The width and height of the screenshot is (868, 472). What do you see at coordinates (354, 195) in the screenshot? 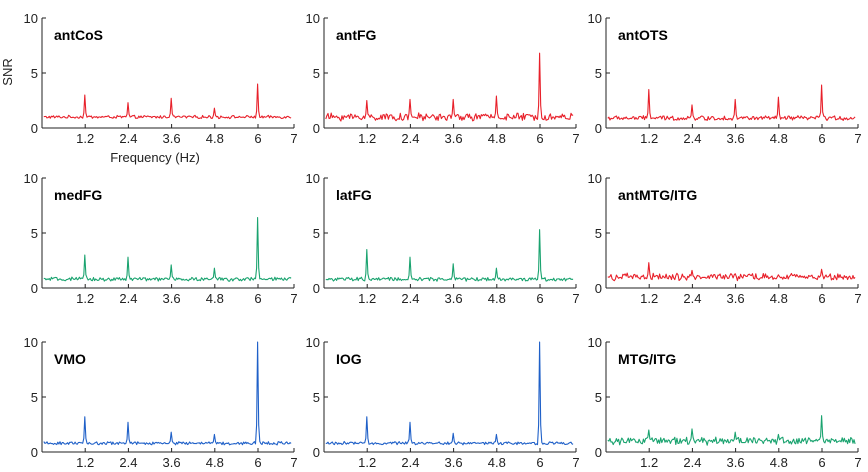
I see `panel-title: latFG` at bounding box center [354, 195].